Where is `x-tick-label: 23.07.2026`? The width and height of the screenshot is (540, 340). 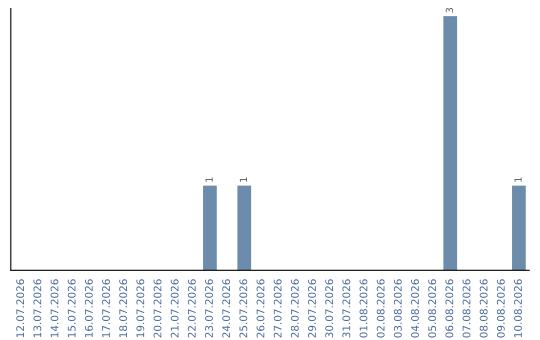 x-tick-label: 23.07.2026 is located at coordinates (209, 308).